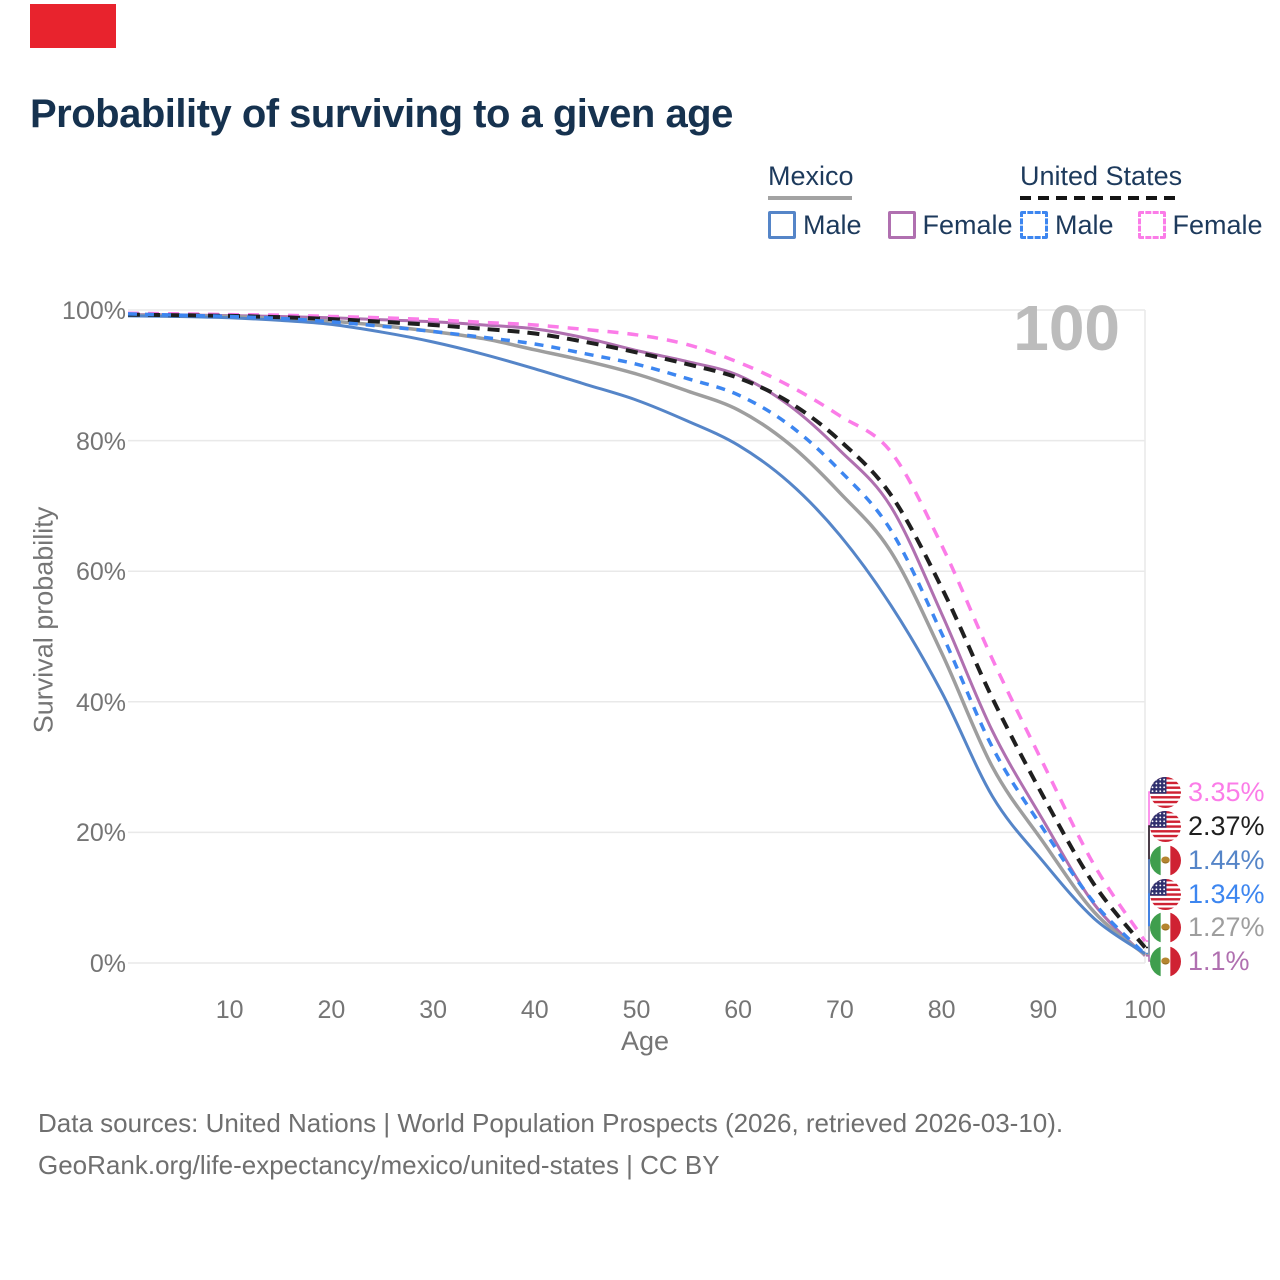 The height and width of the screenshot is (1280, 1280). I want to click on end-label-mexico-all: 1.27%, so click(1207, 927).